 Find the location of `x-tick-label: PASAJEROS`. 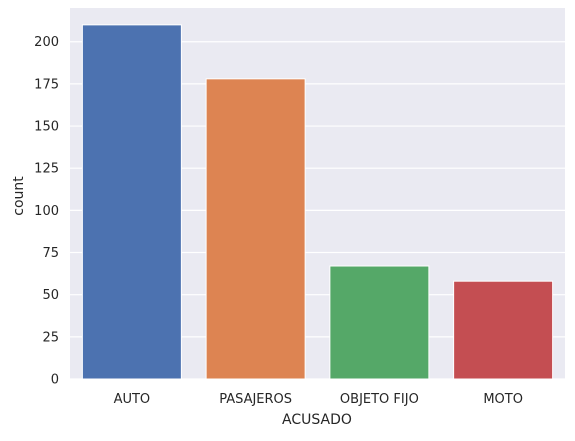

x-tick-label: PASAJEROS is located at coordinates (255, 399).